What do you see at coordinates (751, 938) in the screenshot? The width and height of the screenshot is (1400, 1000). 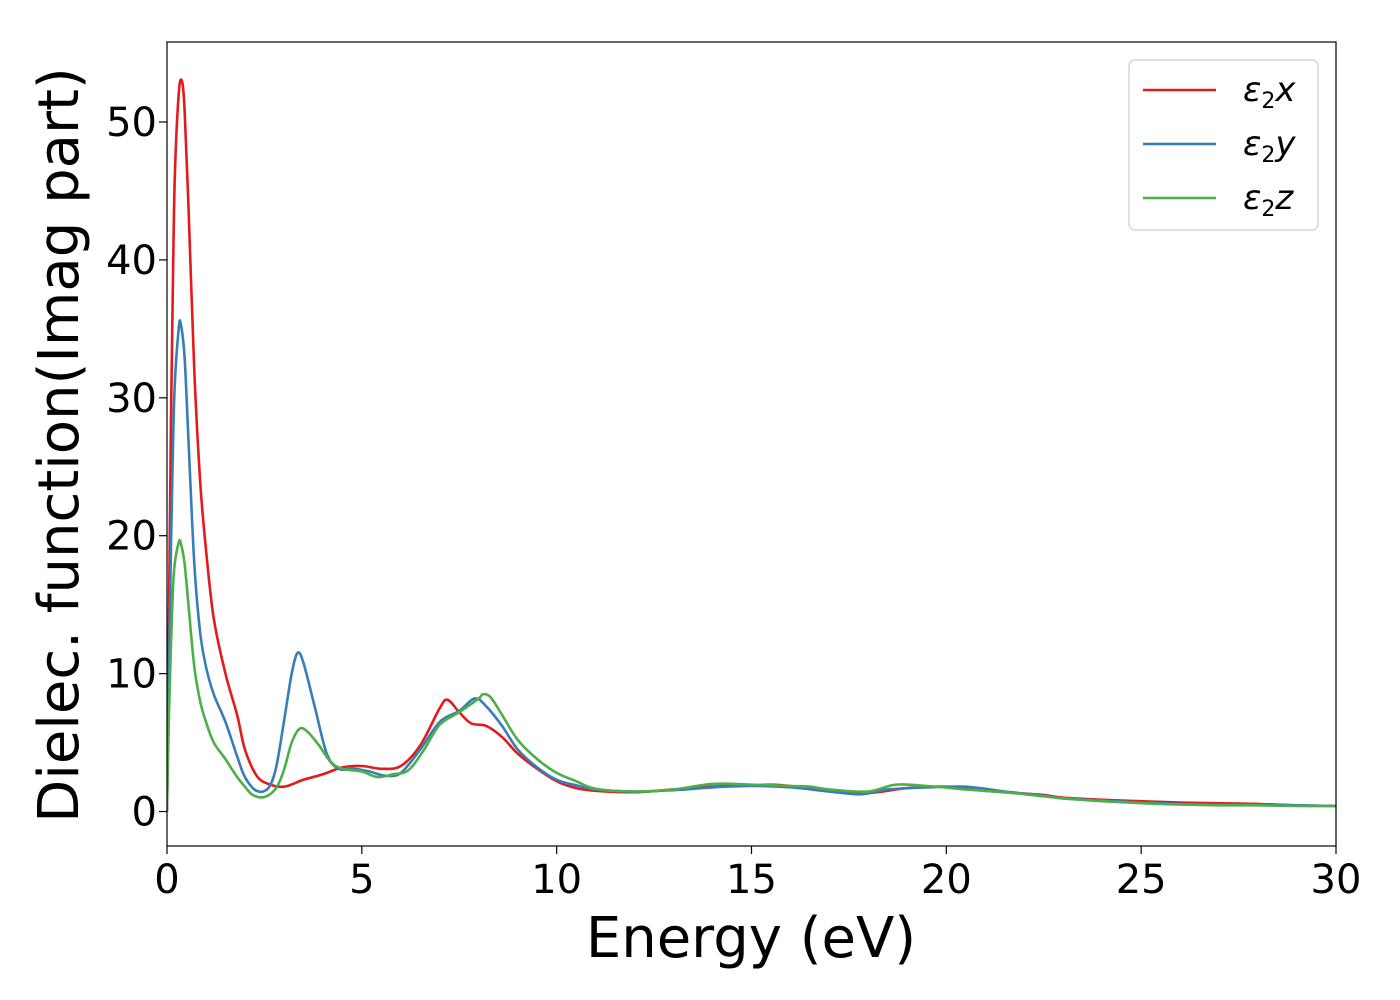 I see `x-axis-label: Energy (eV)` at bounding box center [751, 938].